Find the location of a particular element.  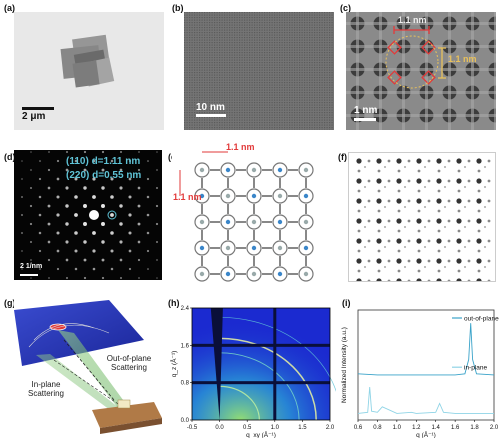

scalebar-d is located at coordinates (29, 275).